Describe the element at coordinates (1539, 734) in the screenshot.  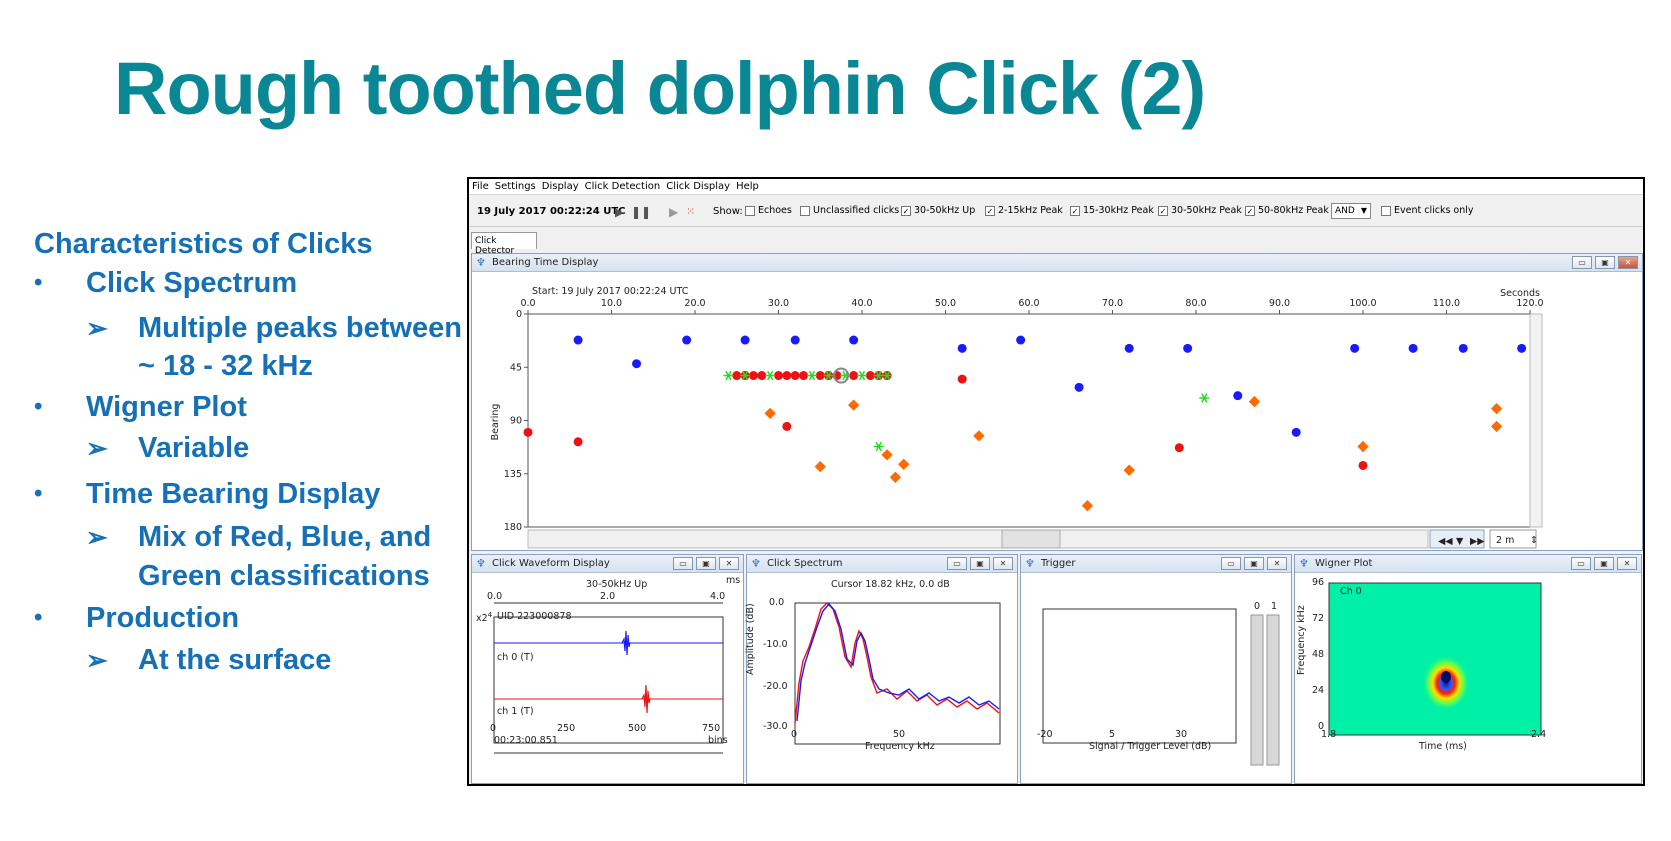
I see `x-tick: 2.4` at that location.